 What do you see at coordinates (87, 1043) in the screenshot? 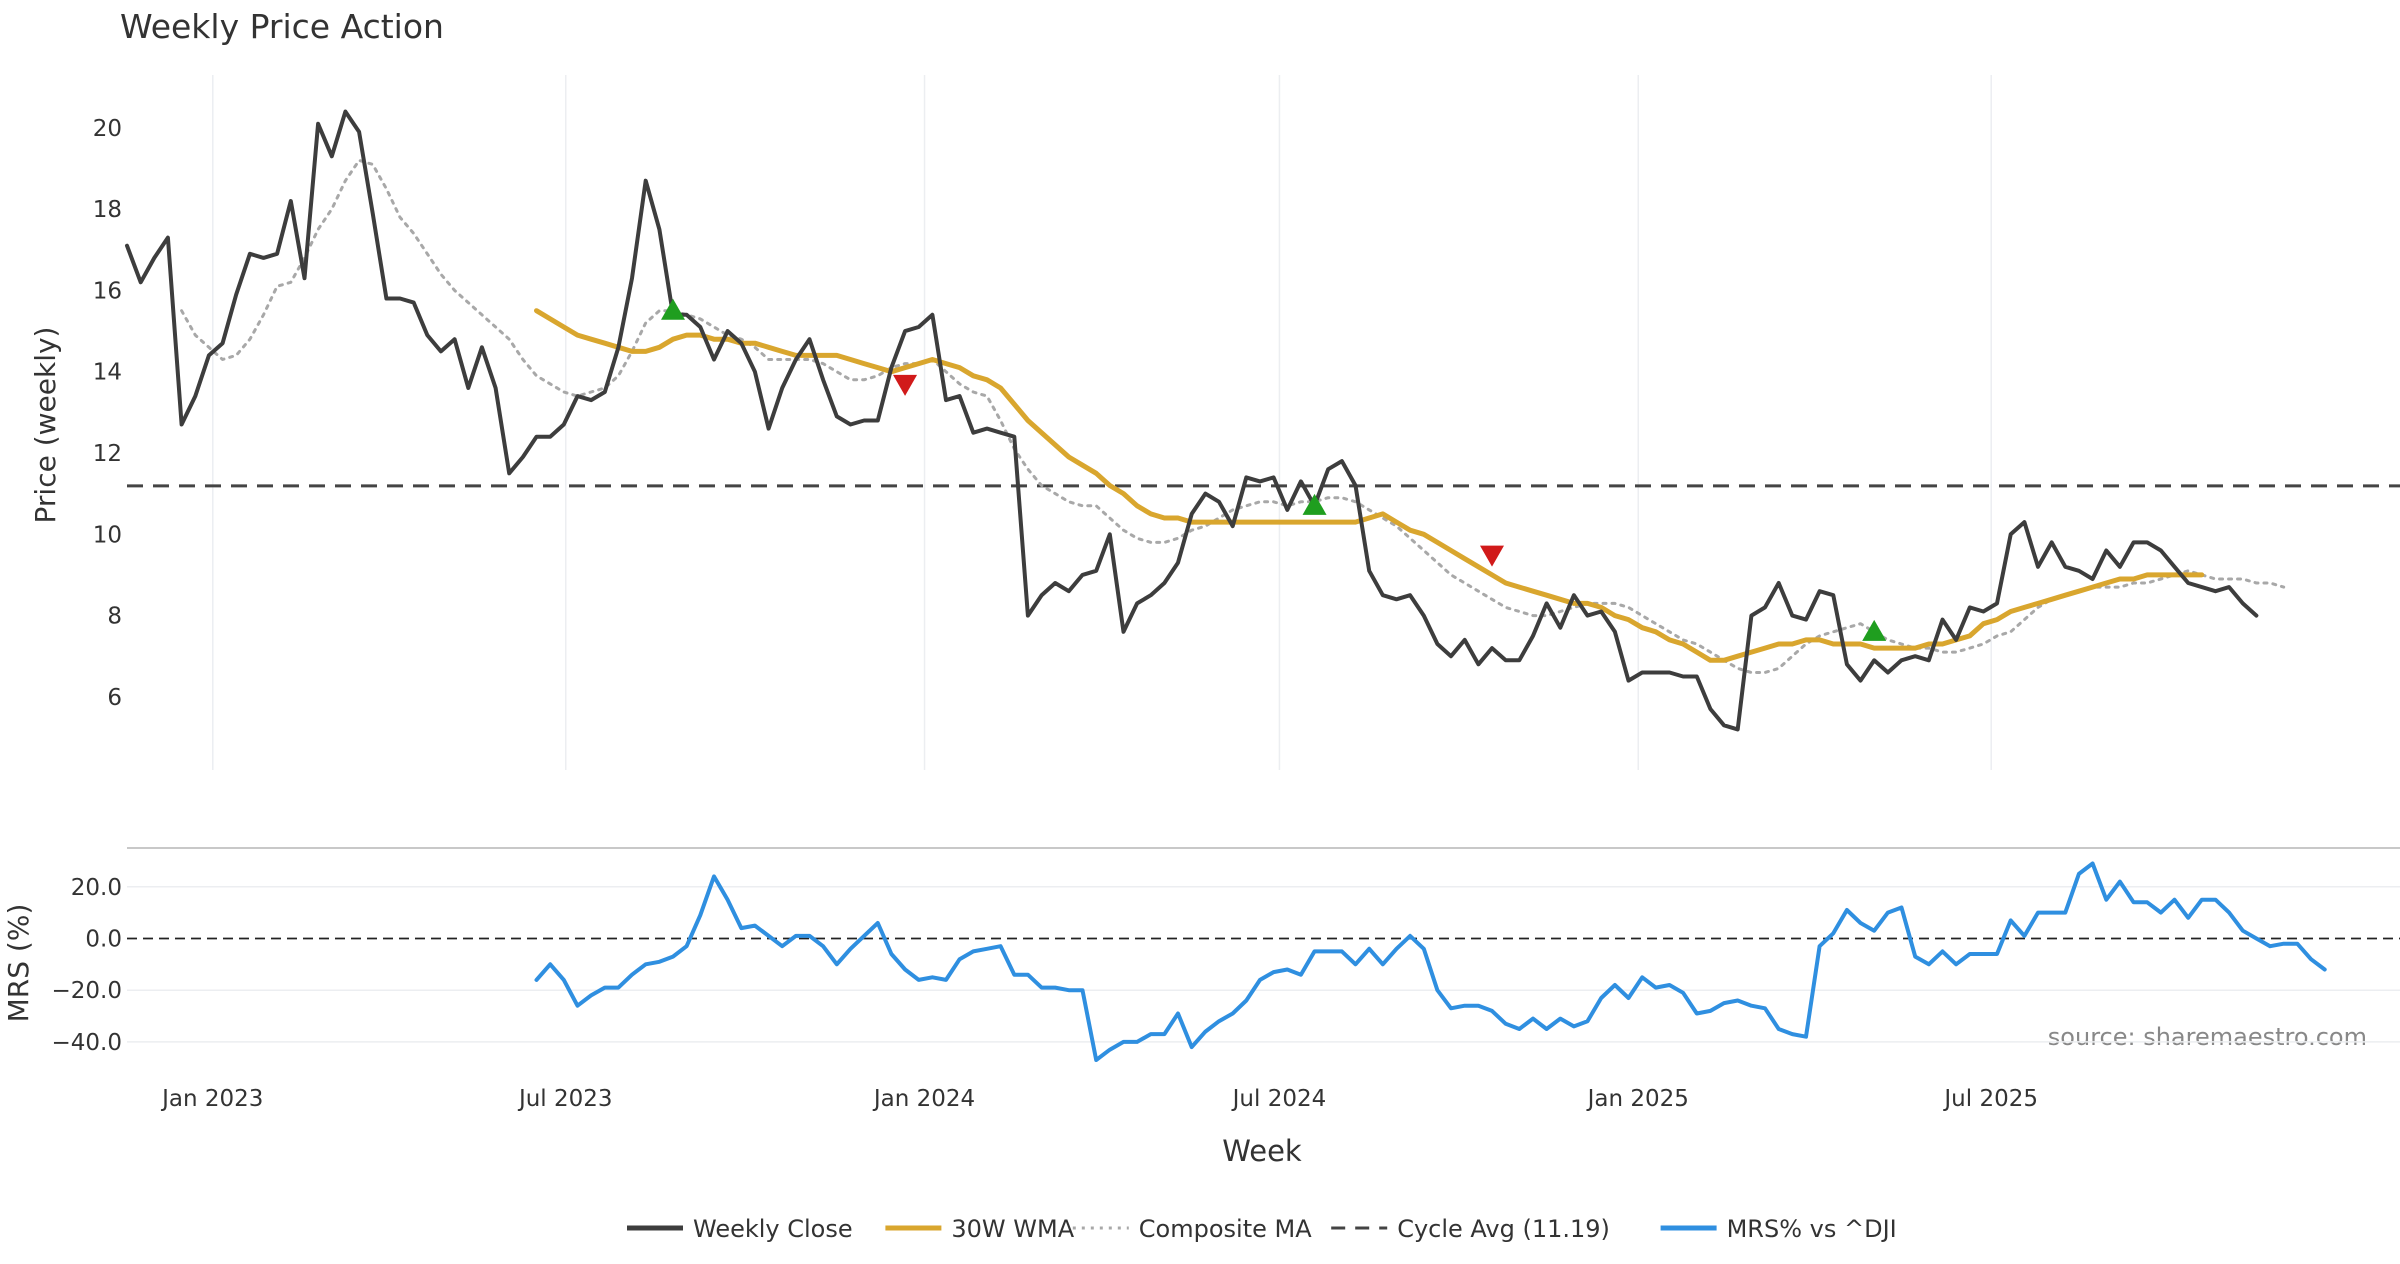
I see `mrs-y-tick-label: −40.0` at bounding box center [87, 1043].